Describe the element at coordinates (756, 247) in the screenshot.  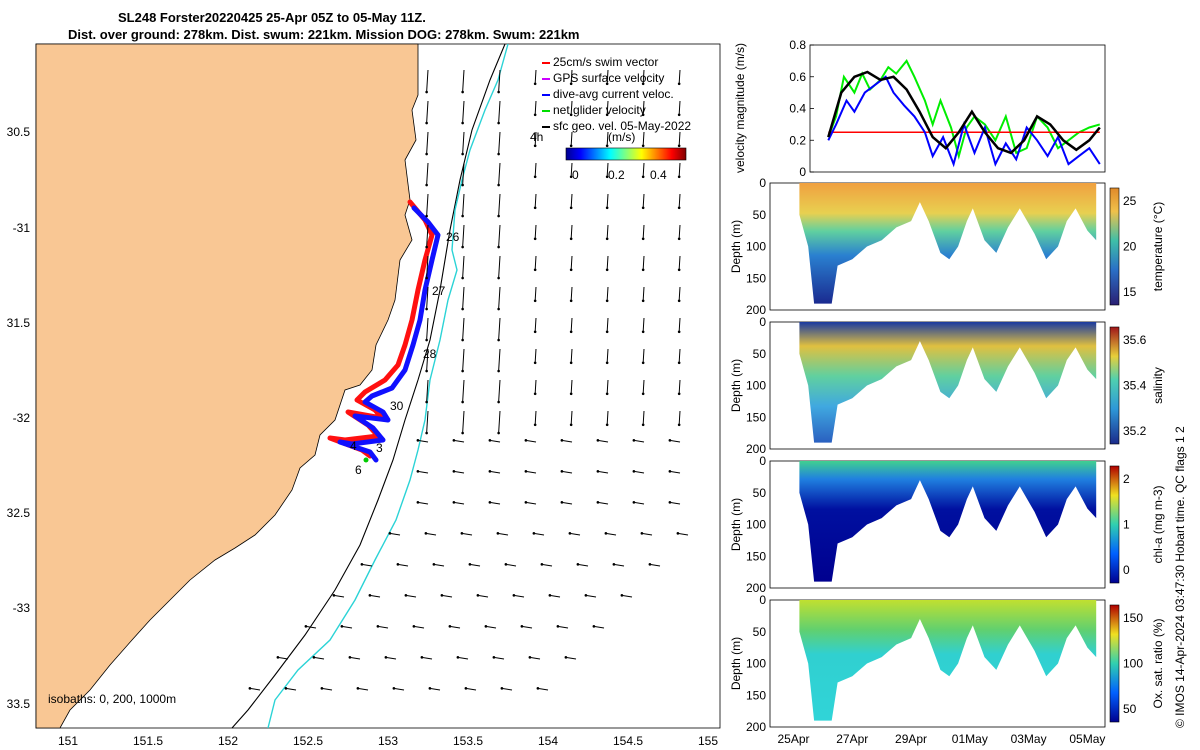
I see `depth-tick: 100` at that location.